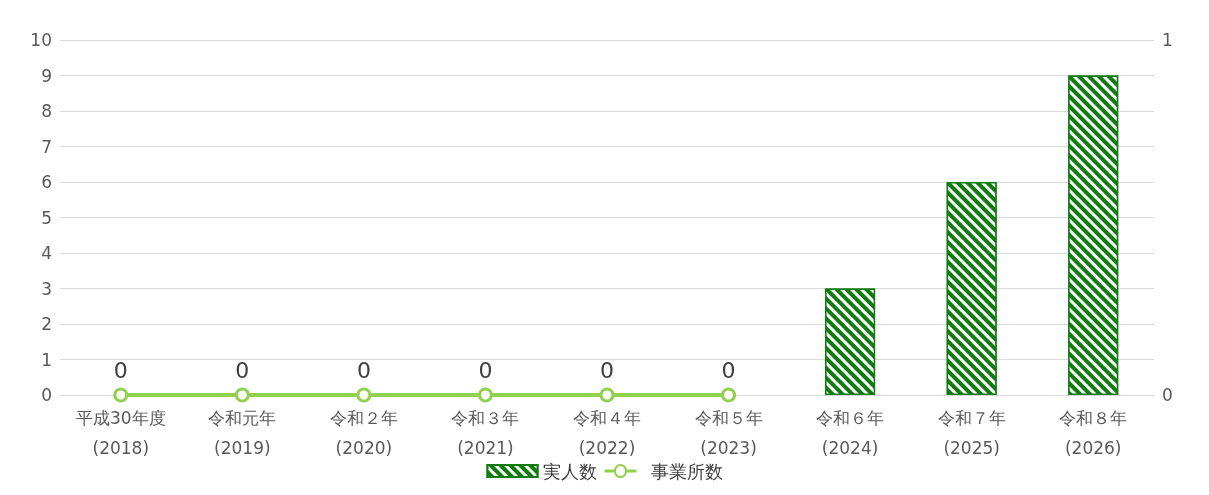  I want to click on legend-label: 事業所数, so click(686, 471).